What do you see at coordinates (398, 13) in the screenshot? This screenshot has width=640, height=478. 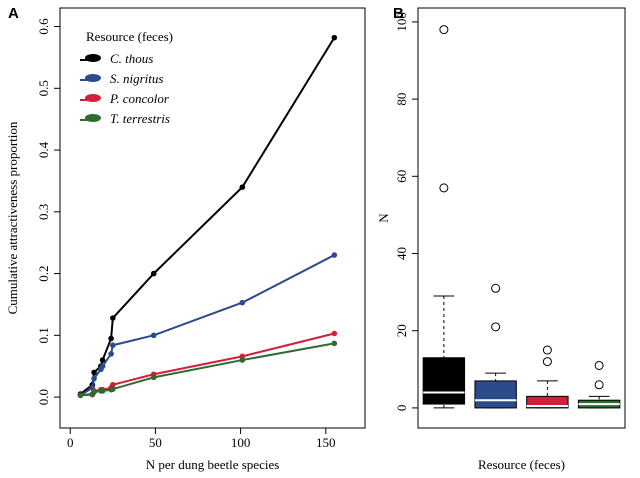 I see `panel-label: B` at bounding box center [398, 13].